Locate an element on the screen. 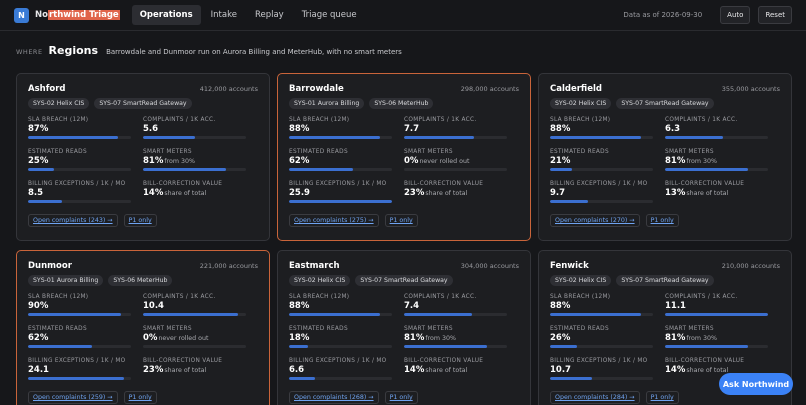 The image size is (806, 405). metric-billing-exceptions: BILLING EXCEPTIONS / 1K / MO 9.7 is located at coordinates (607, 192).